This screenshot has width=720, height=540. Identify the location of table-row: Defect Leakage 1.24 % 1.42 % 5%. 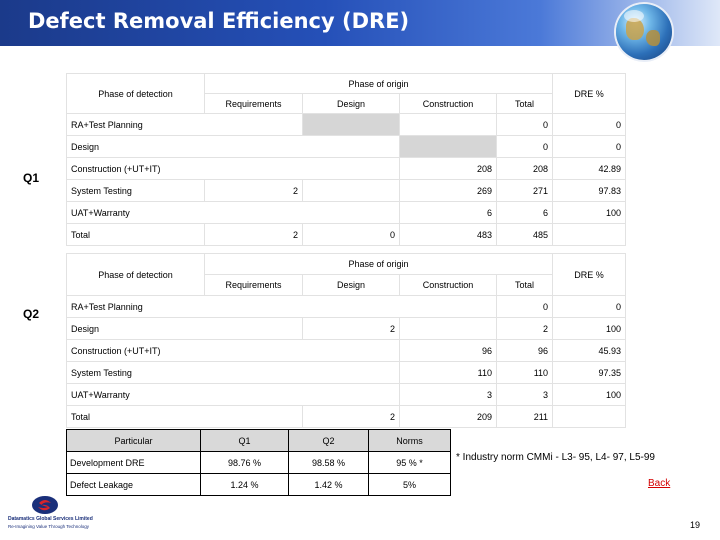
(258, 484).